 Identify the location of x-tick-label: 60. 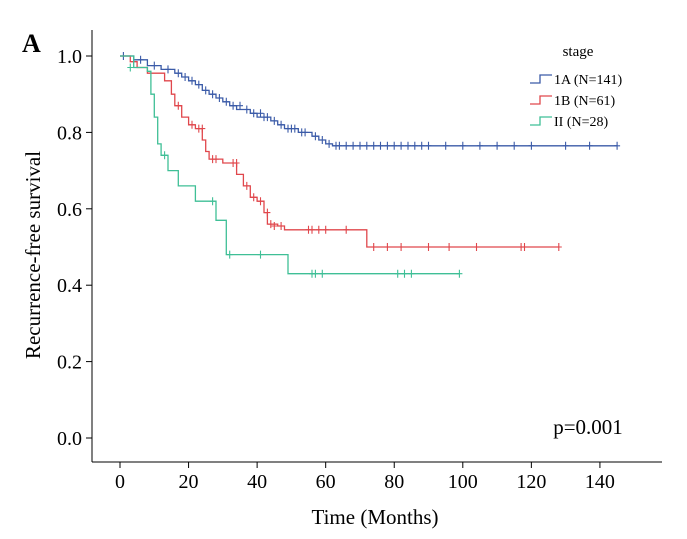
(326, 482).